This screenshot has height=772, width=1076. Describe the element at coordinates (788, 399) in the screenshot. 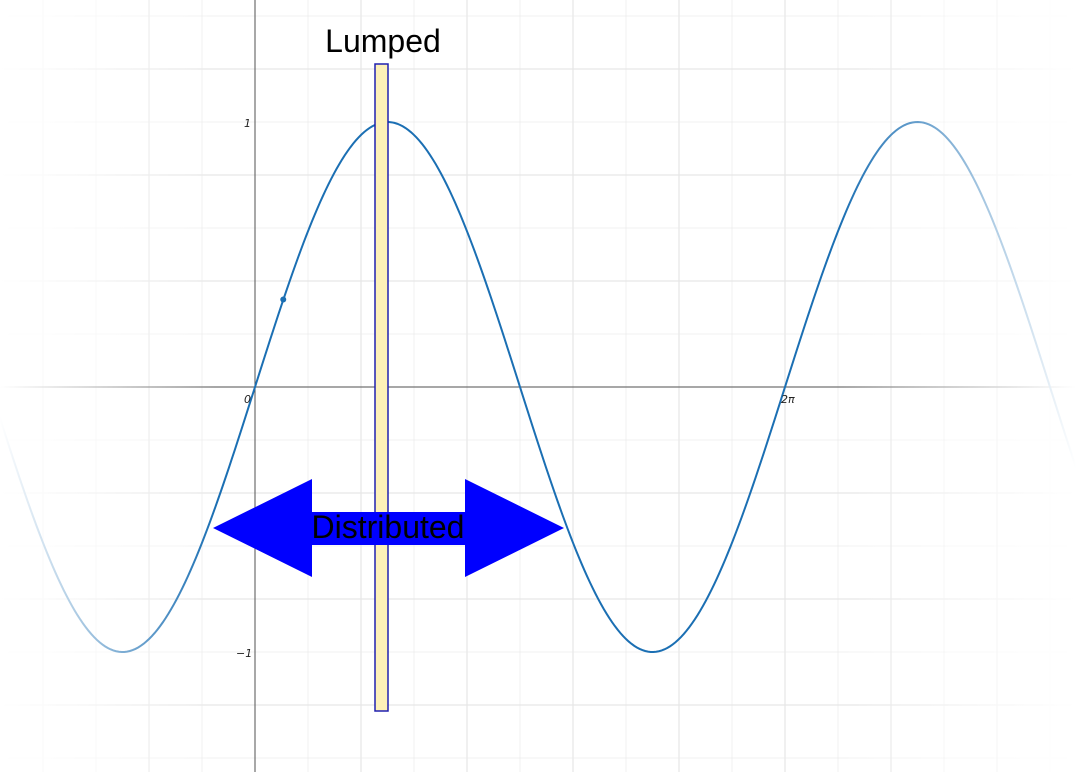

I see `x-tick-label-two-pi: 2π` at that location.